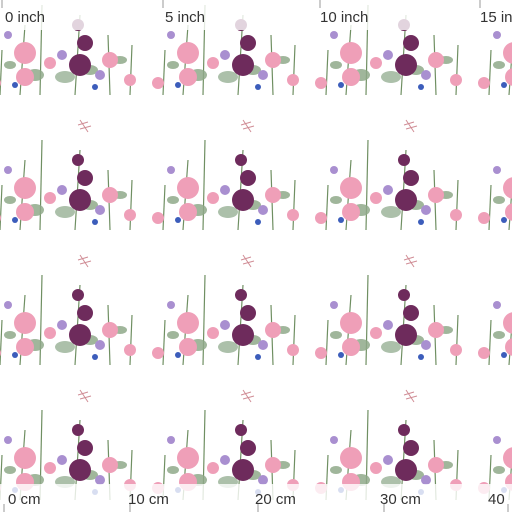 The width and height of the screenshot is (512, 512). Describe the element at coordinates (344, 17) in the screenshot. I see `ruler-label: 10 inch` at that location.